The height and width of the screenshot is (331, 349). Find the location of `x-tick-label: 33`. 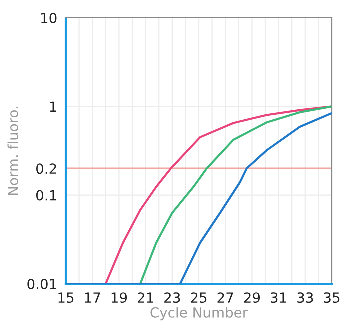

x-tick-label: 33 is located at coordinates (306, 298).